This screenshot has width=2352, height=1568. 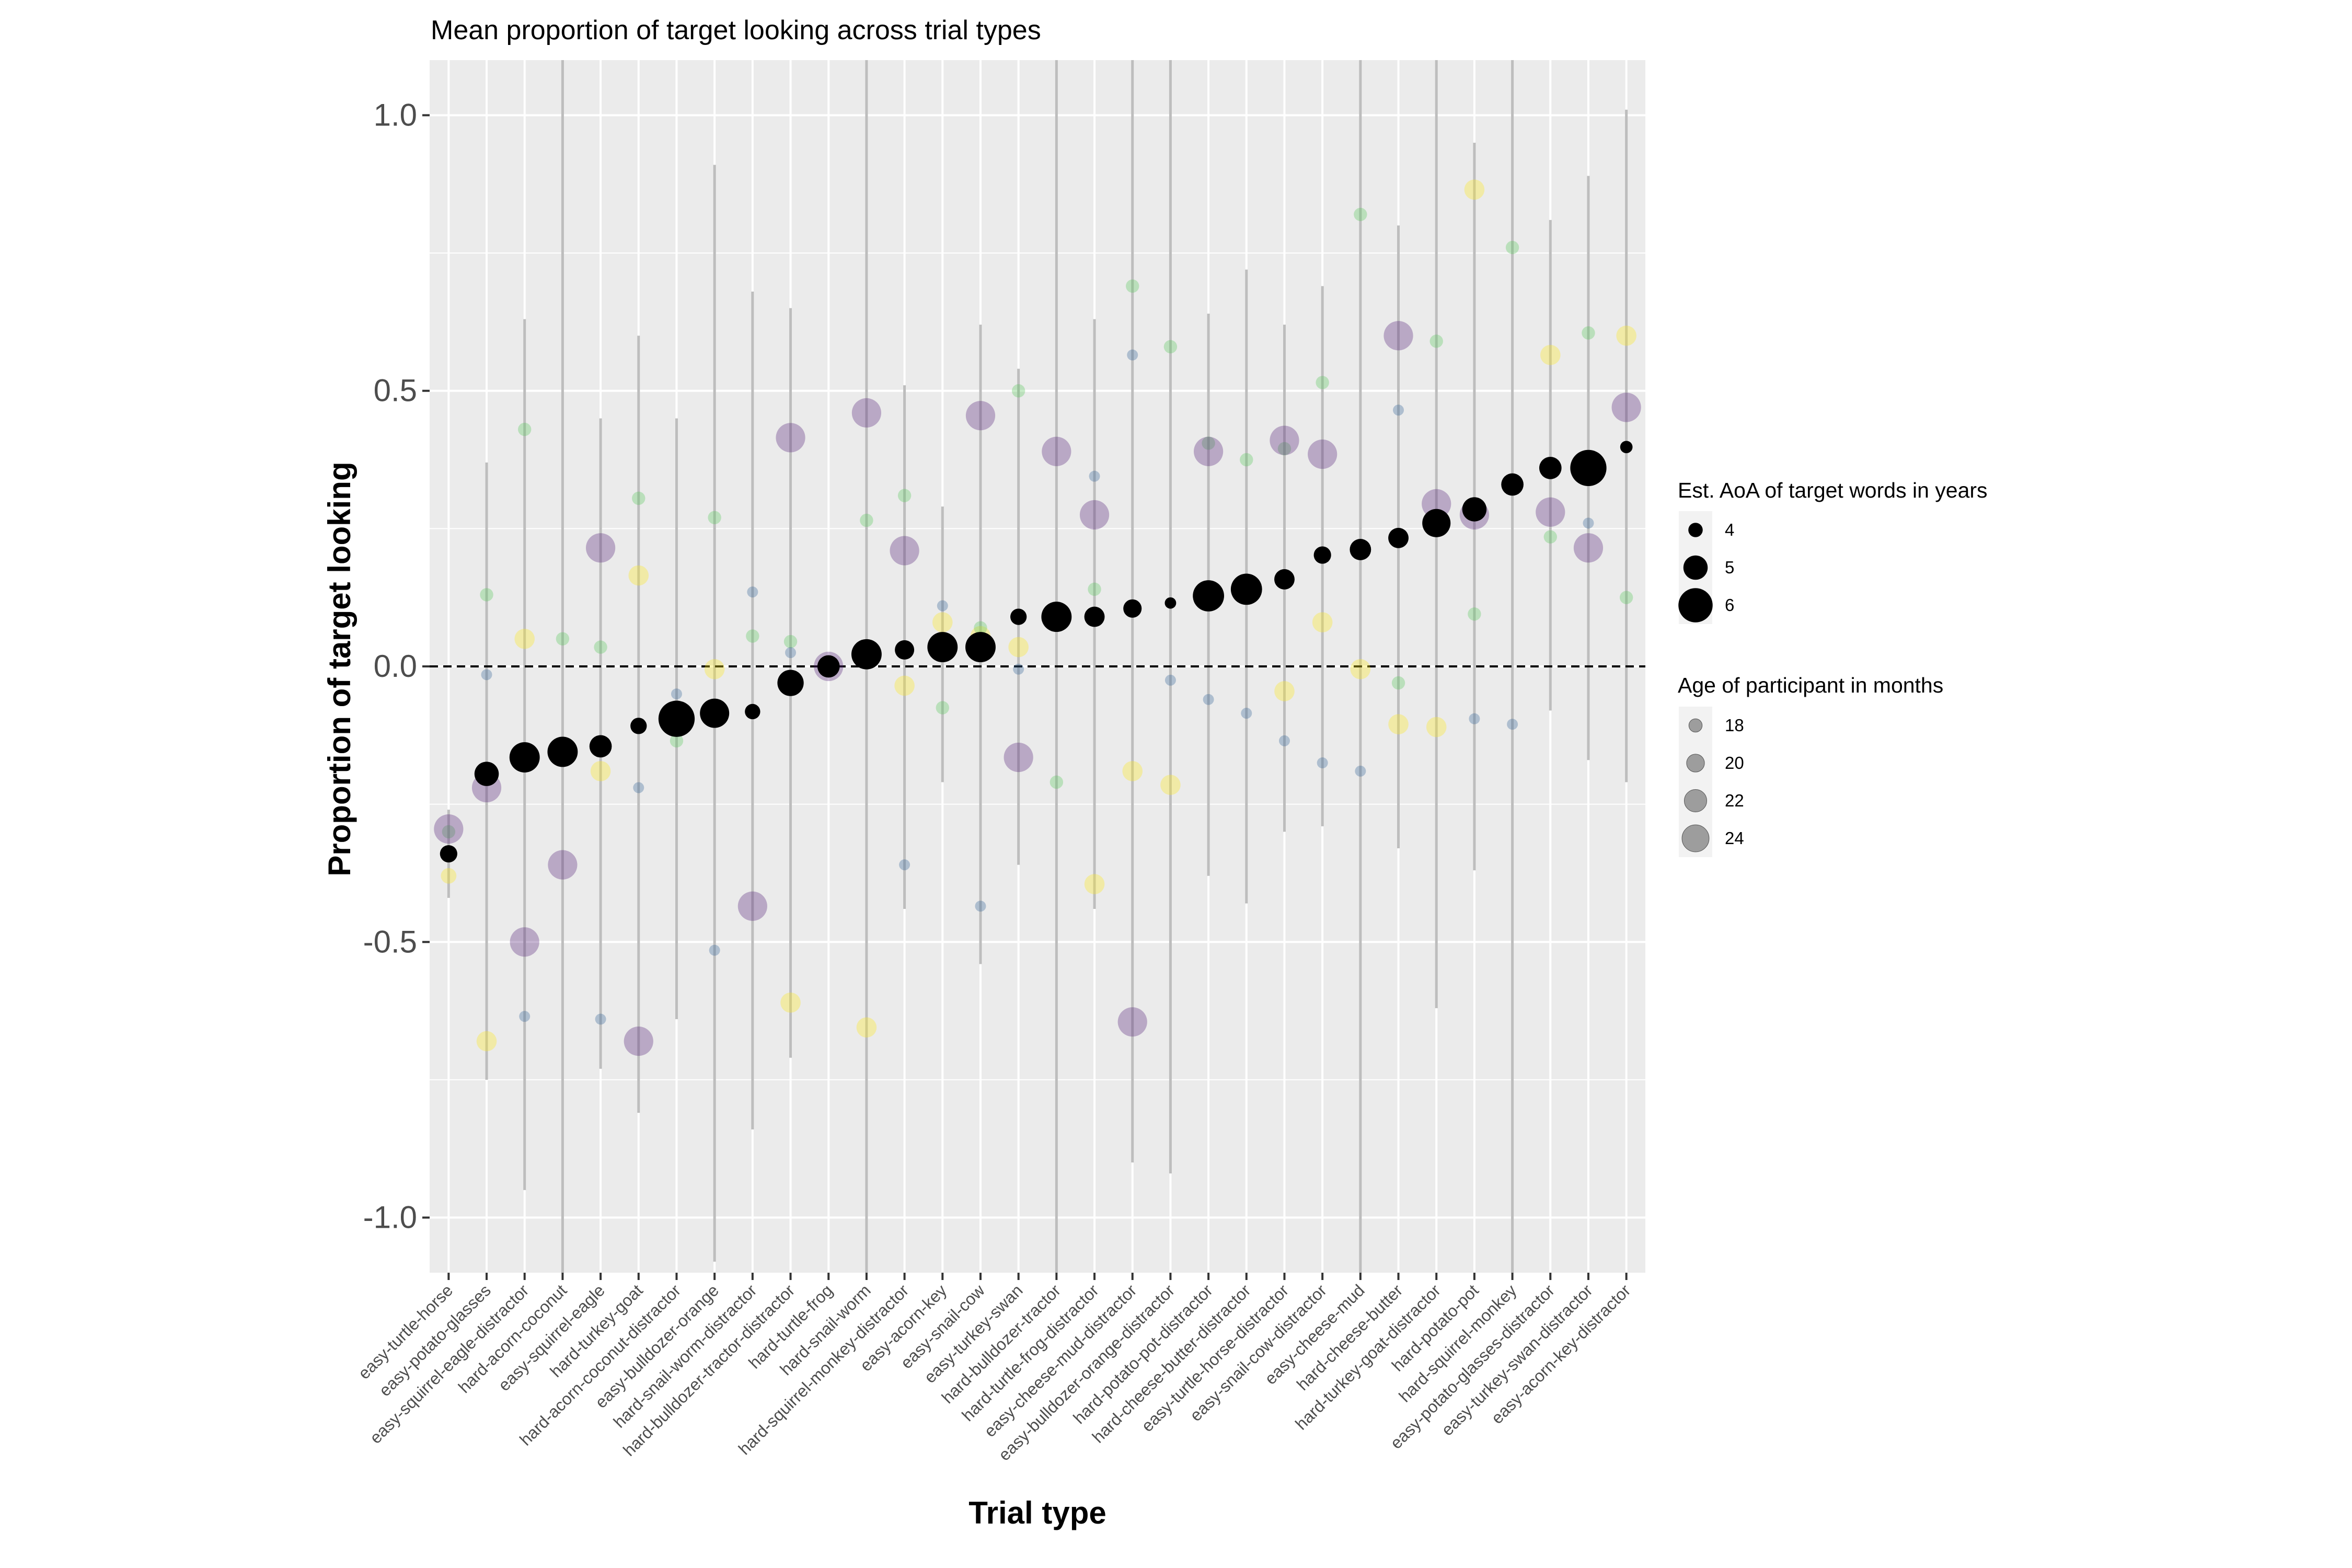 What do you see at coordinates (395, 114) in the screenshot?
I see `y-tick-label: 1.0` at bounding box center [395, 114].